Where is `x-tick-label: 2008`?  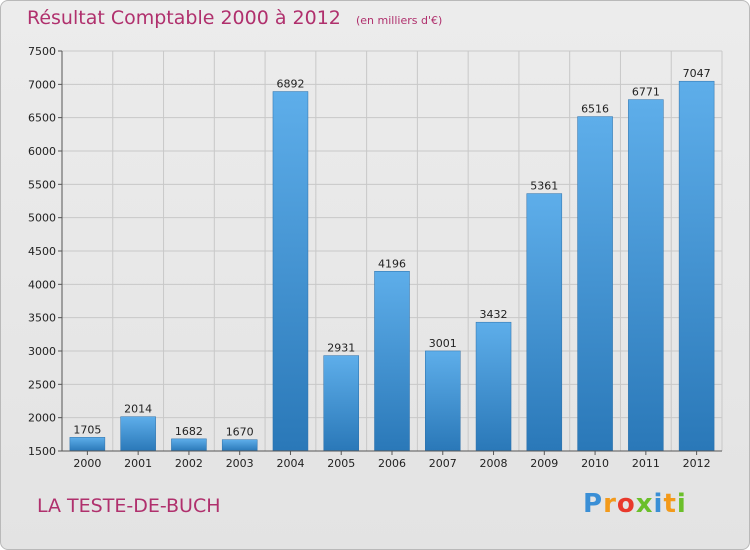 x-tick-label: 2008 is located at coordinates (494, 463).